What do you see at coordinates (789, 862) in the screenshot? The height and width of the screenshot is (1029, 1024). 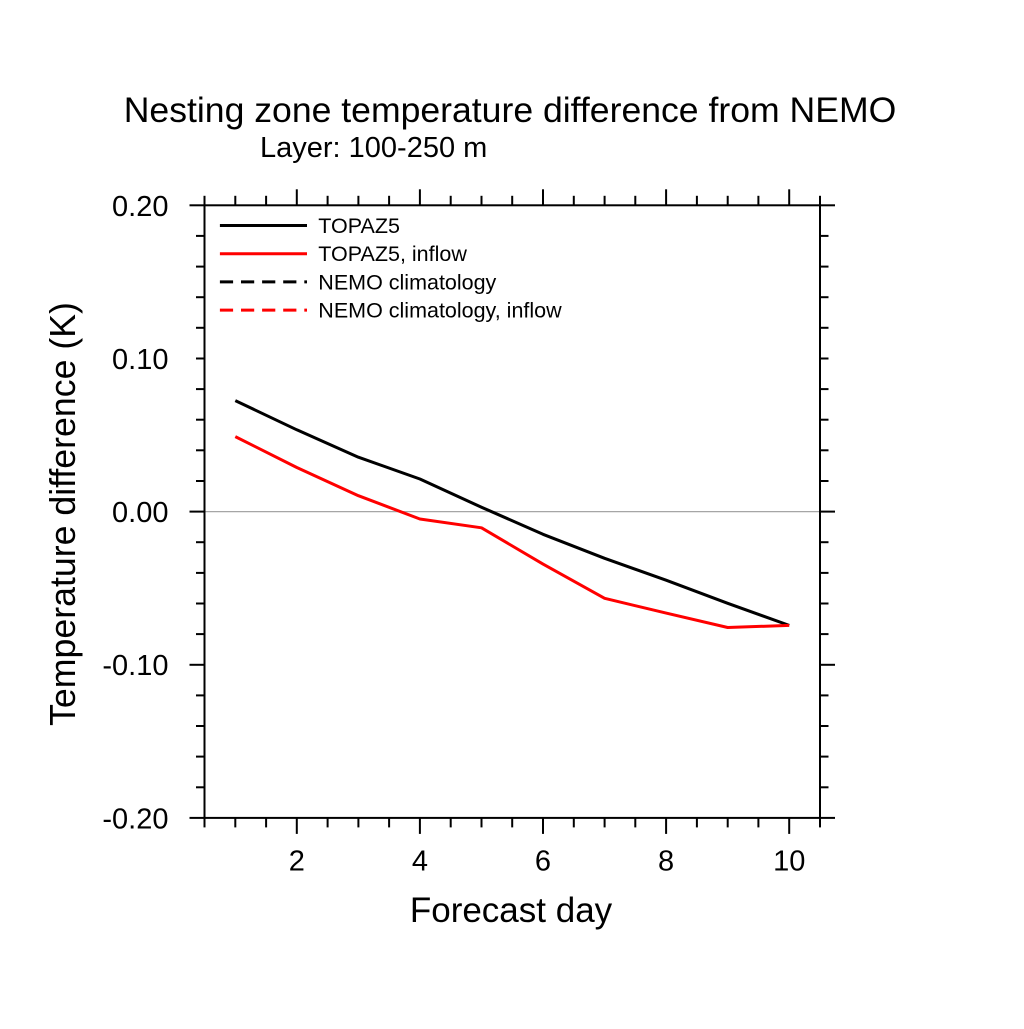 I see `svg-text: 10` at bounding box center [789, 862].